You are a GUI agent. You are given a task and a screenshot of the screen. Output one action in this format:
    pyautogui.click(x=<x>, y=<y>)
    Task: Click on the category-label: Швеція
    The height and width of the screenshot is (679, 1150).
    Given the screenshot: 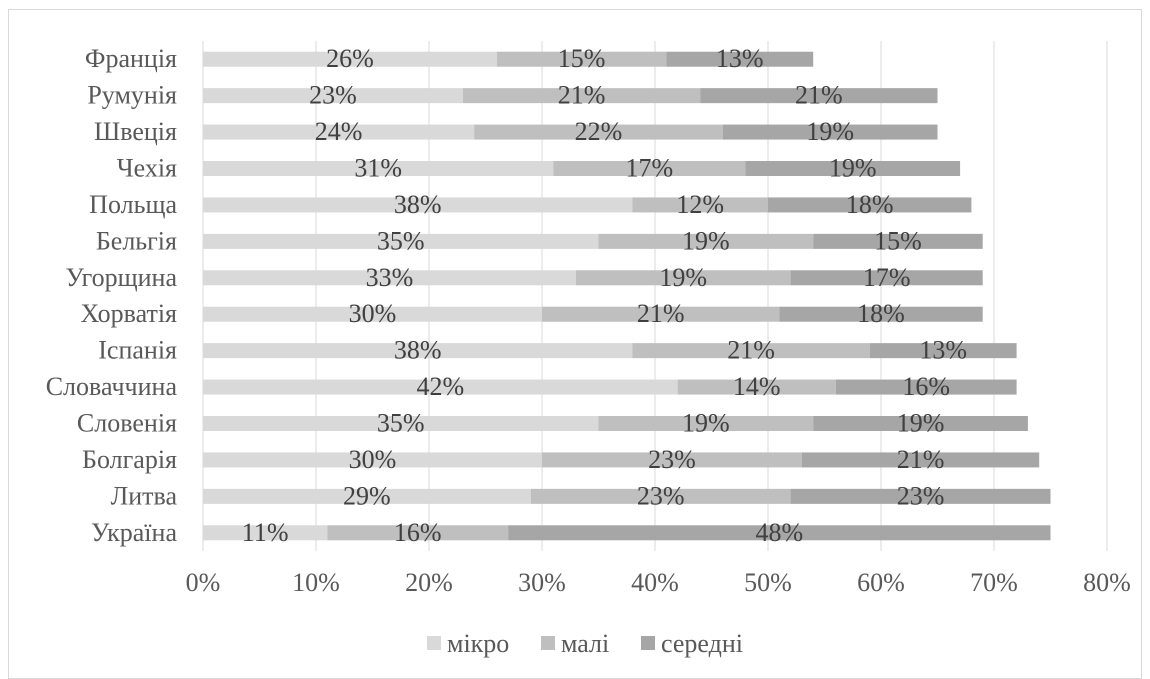 What is the action you would take?
    pyautogui.click(x=135, y=131)
    